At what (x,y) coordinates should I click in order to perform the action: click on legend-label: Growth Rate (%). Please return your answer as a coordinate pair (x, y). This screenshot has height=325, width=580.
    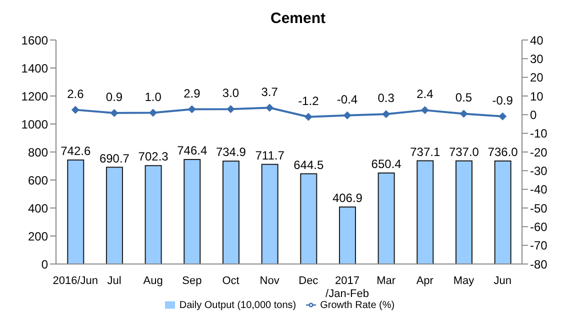
    Looking at the image, I should click on (357, 305).